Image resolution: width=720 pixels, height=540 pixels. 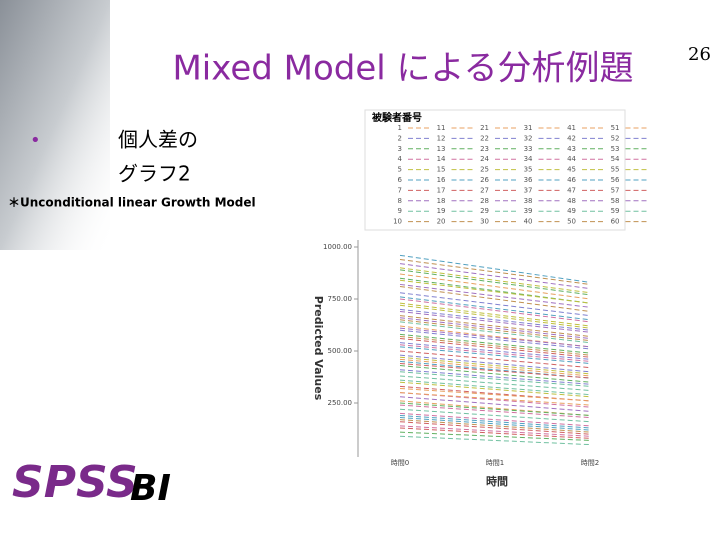 I want to click on legend-label: 43, so click(x=571, y=149).